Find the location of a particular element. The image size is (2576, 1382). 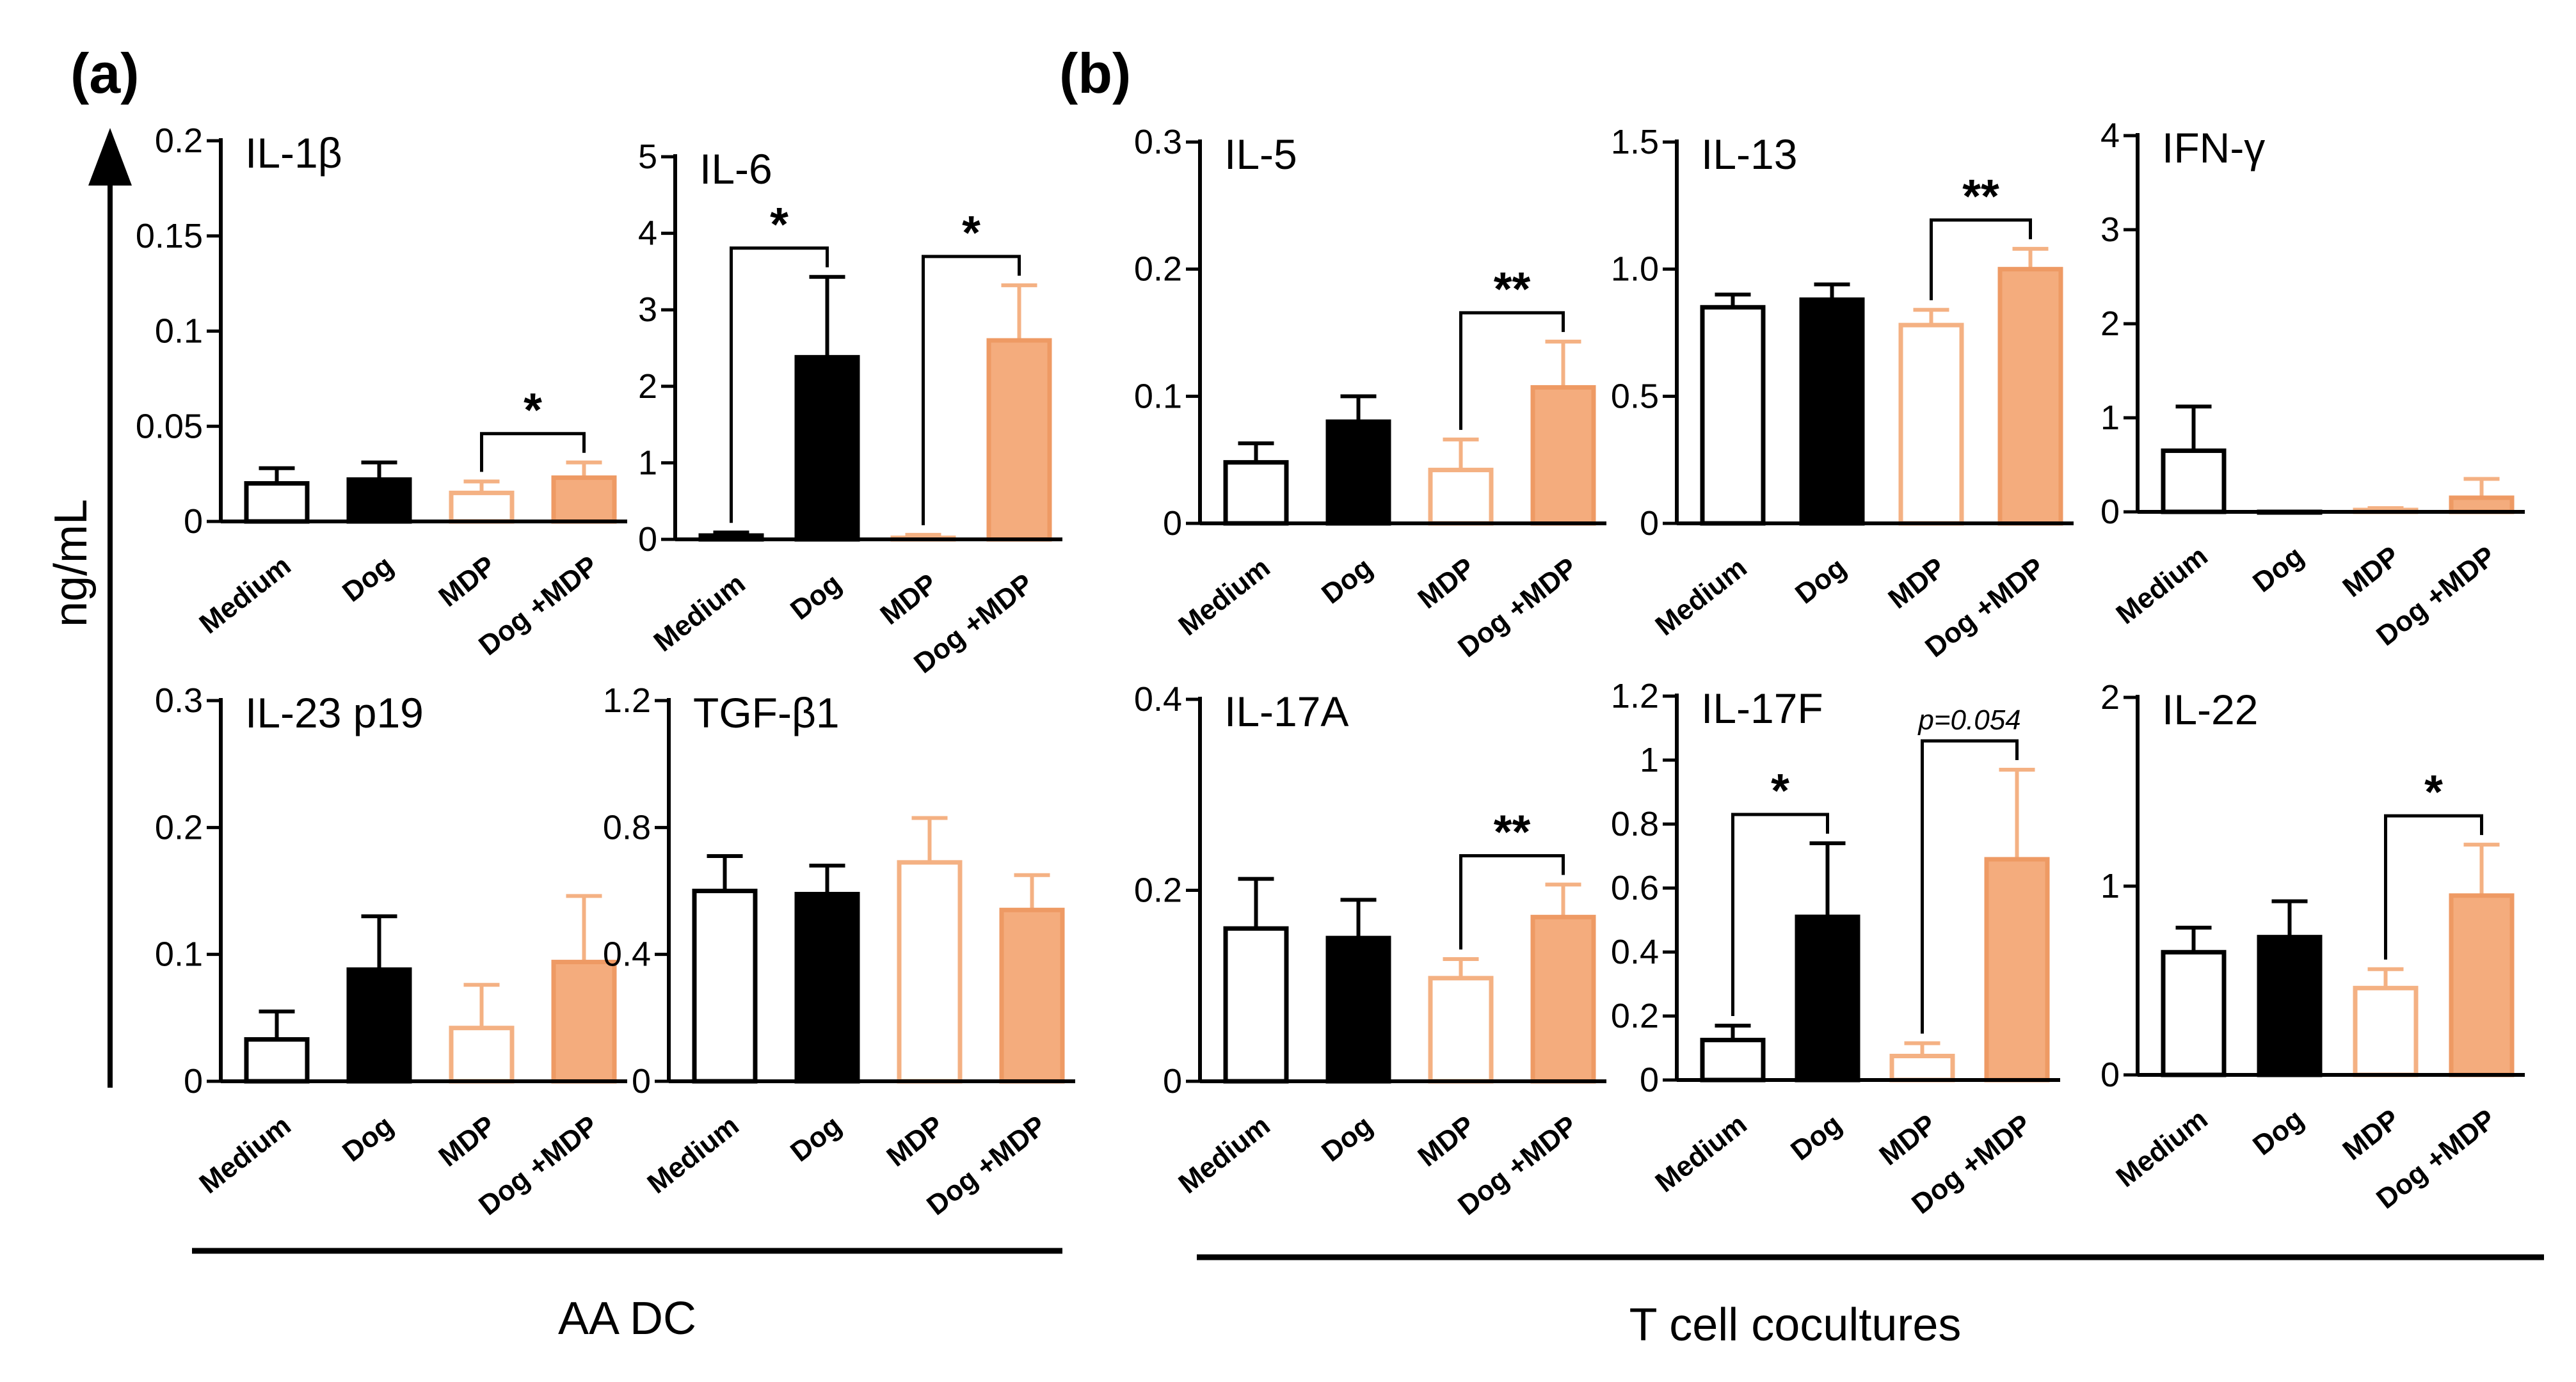

y-tick-label: 5 is located at coordinates (647, 157).